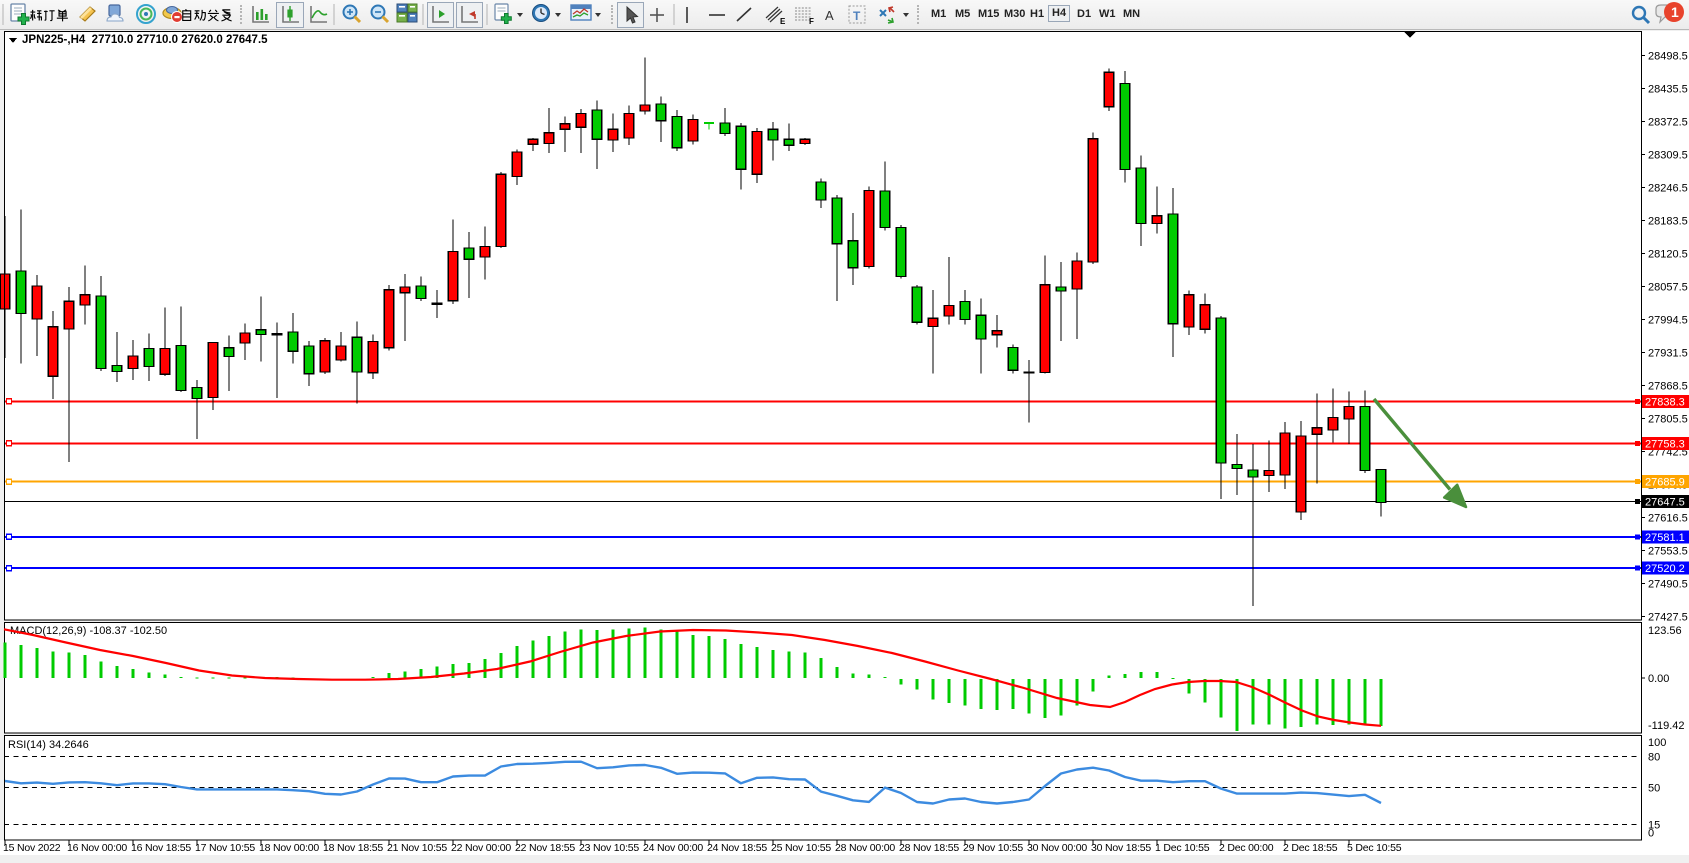  I want to click on svg-text: 27520.2, so click(1665, 569).